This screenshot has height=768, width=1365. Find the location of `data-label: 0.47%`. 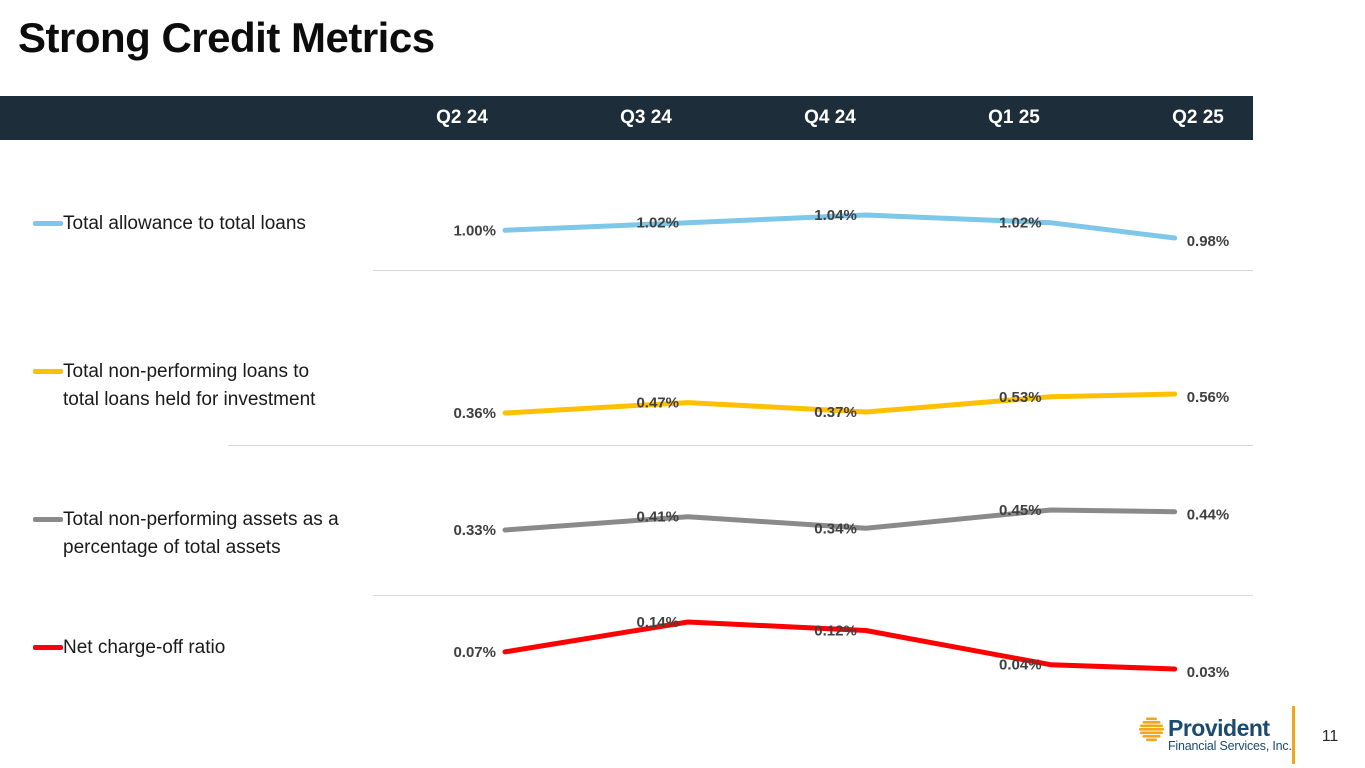

data-label: 0.47% is located at coordinates (657, 403).